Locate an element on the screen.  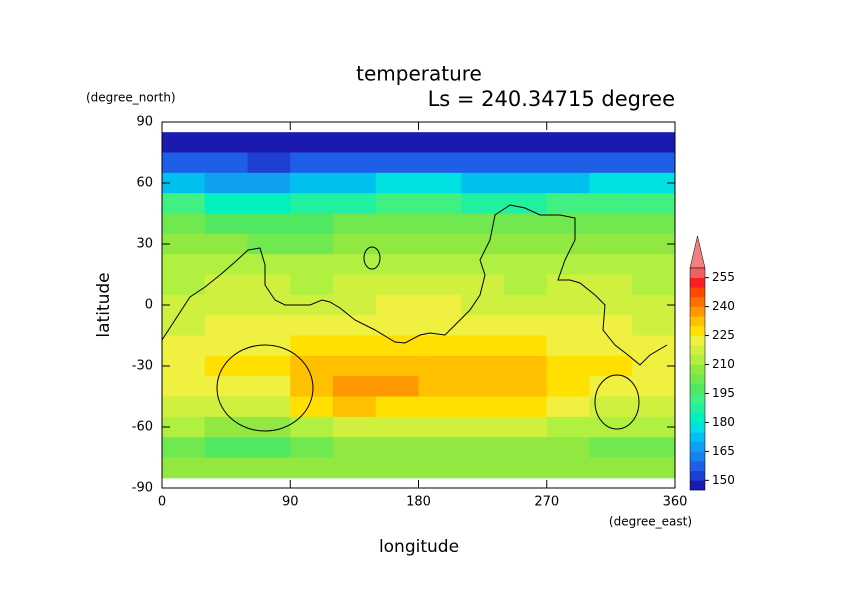
x-tick-label: 90 is located at coordinates (290, 502).